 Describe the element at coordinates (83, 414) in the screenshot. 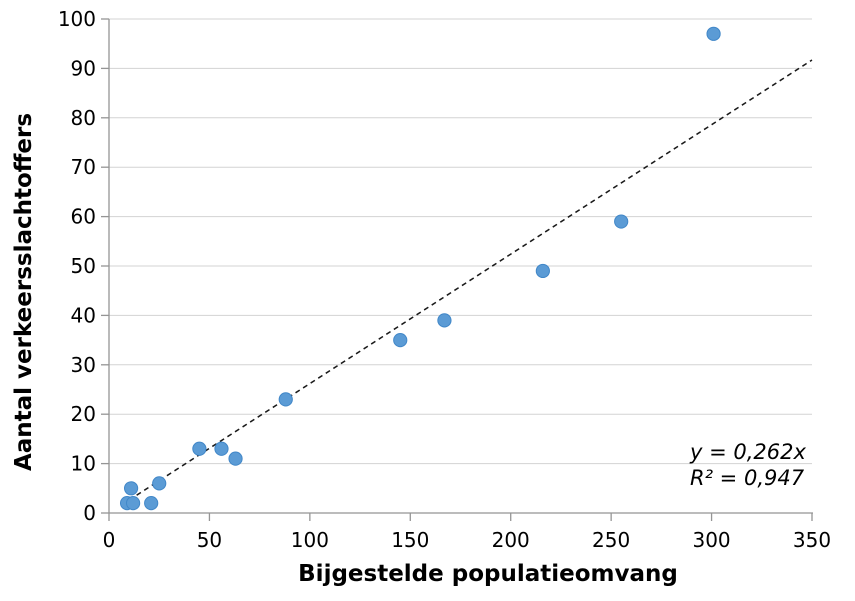

I see `y-tick-label: 20` at that location.